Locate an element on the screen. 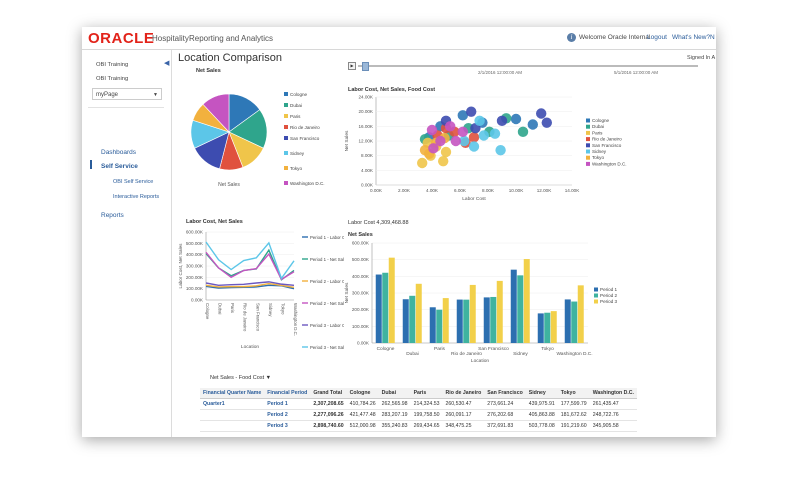 This screenshot has height=485, width=800. pivot-column-header: Financial Period is located at coordinates (287, 393).